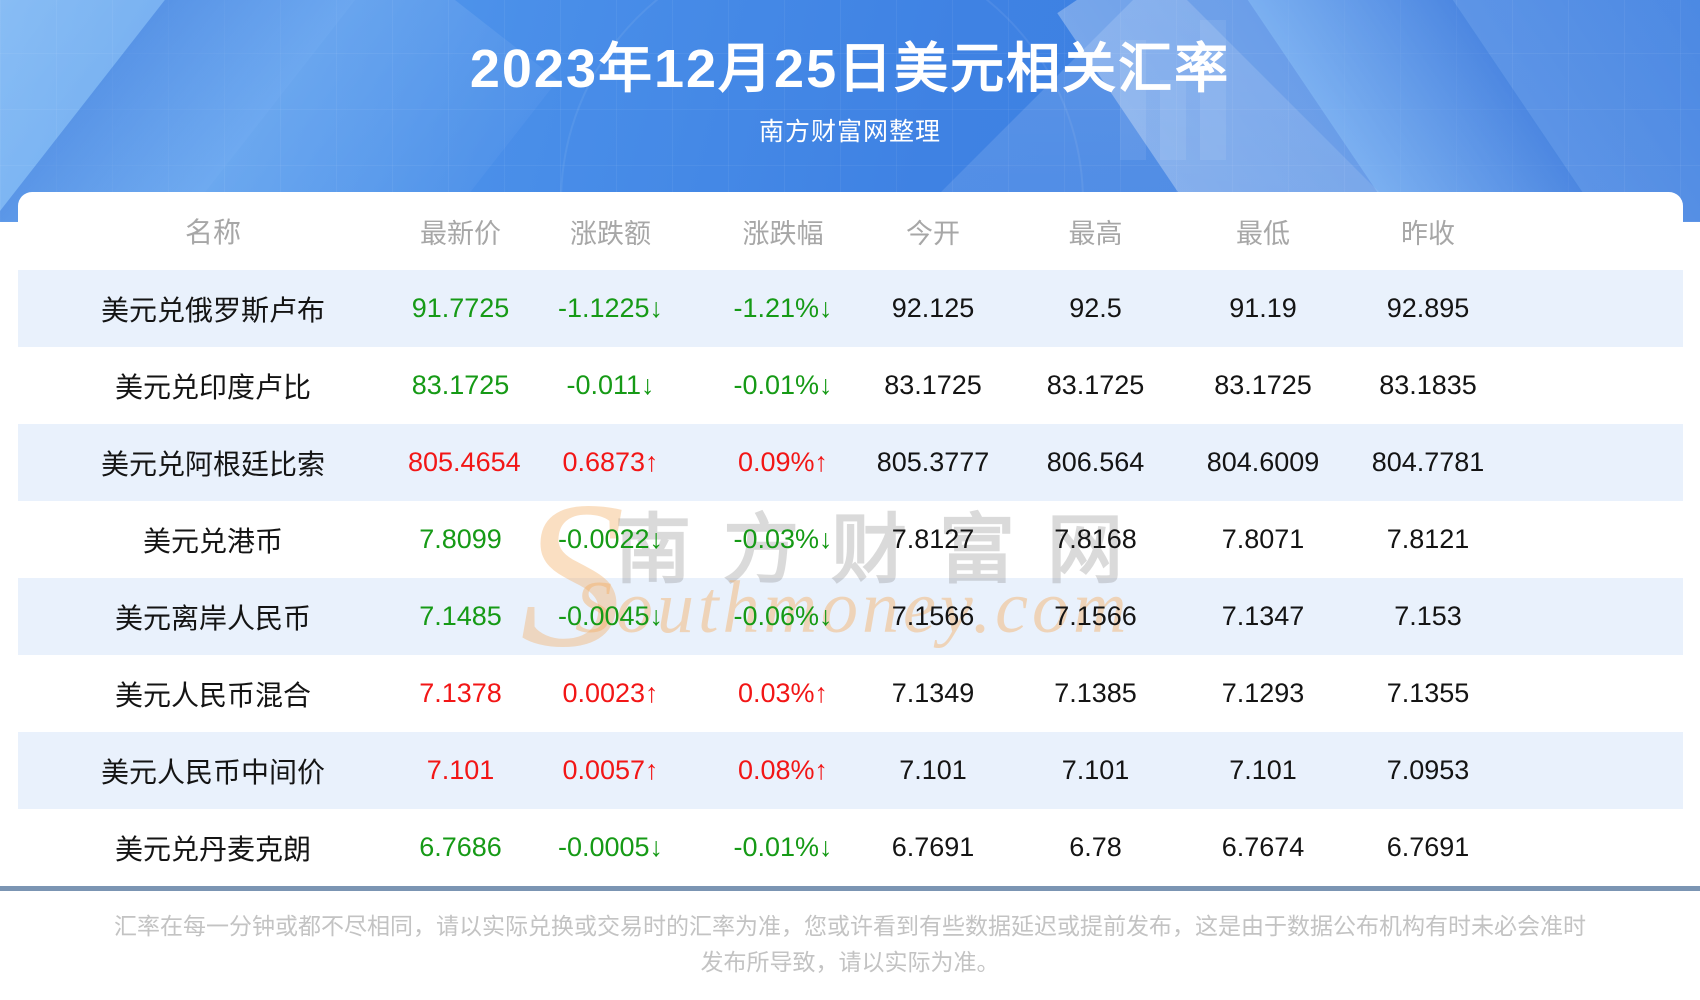  I want to click on low-cell: 804.6009, so click(1263, 462).